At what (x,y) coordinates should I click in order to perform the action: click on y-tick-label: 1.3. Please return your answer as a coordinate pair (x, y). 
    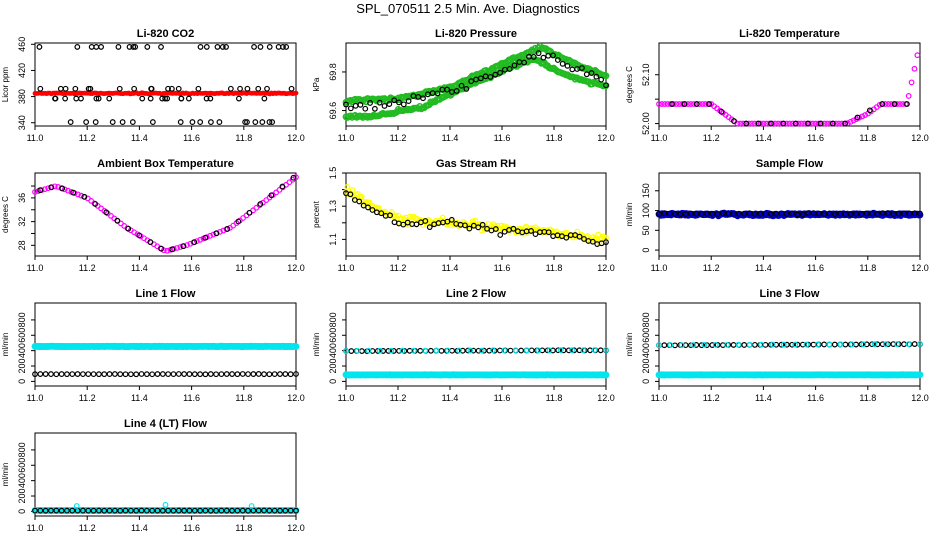
    Looking at the image, I should click on (333, 206).